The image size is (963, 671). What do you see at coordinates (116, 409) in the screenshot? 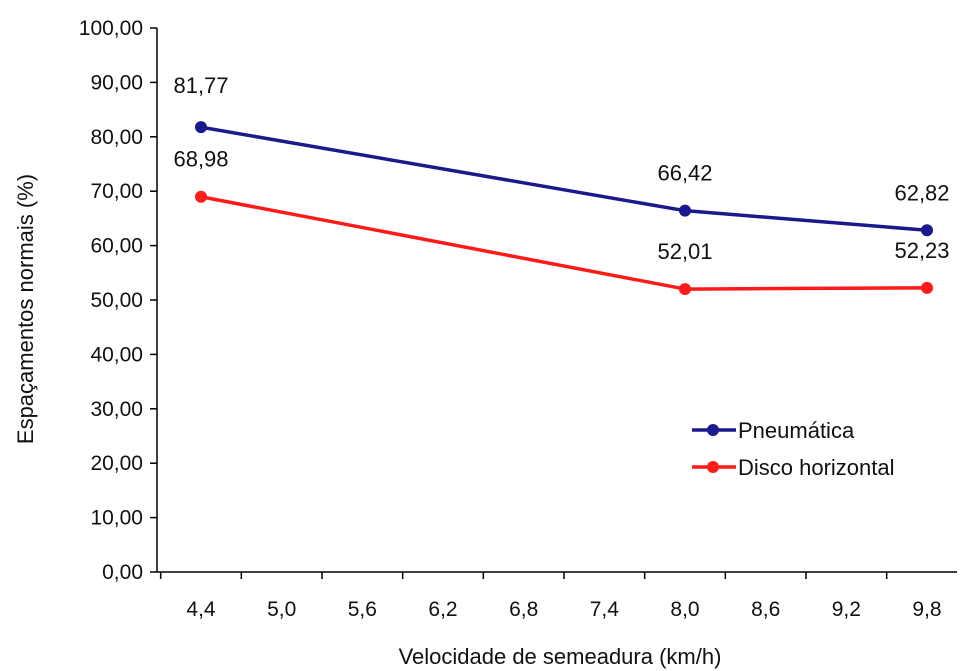
I see `y-tick-label: 30,00` at bounding box center [116, 409].